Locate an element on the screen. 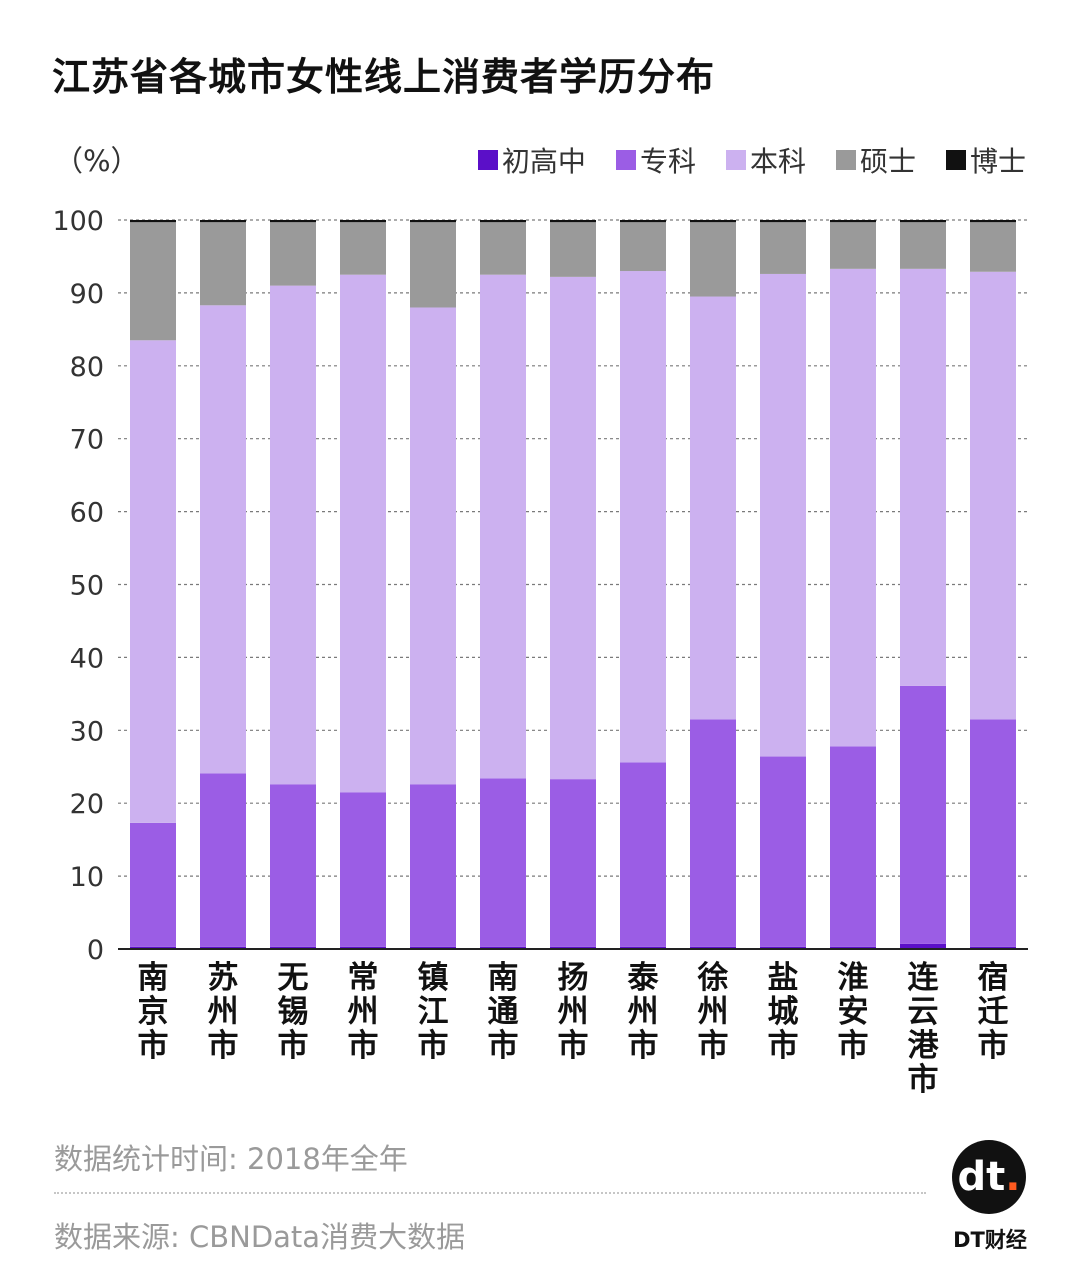  category-label-char: 扬 is located at coordinates (573, 978).